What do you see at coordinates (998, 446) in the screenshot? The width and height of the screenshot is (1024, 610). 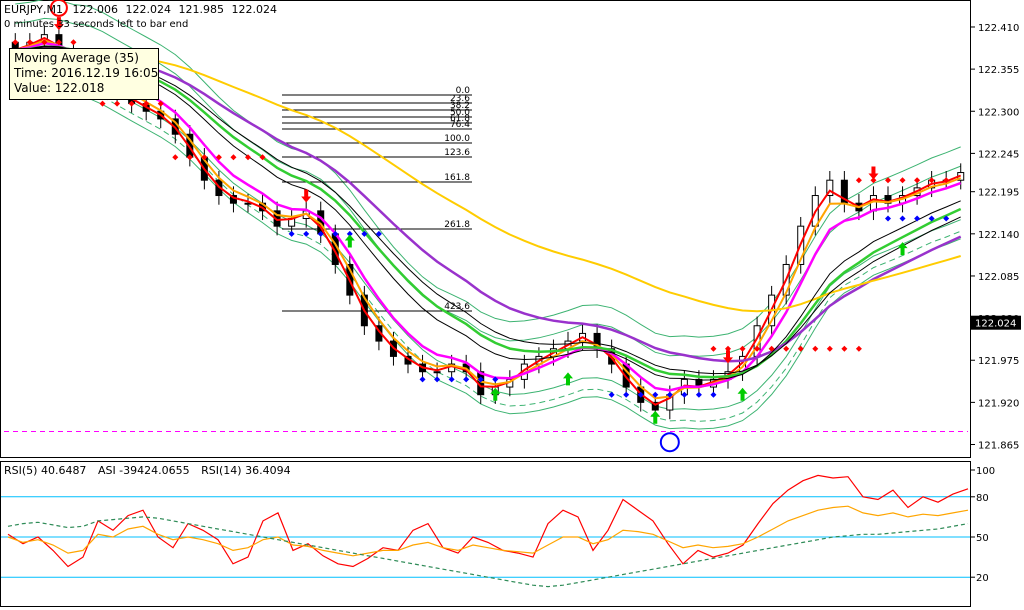 I see `price-tick-label: 121.865` at bounding box center [998, 446].